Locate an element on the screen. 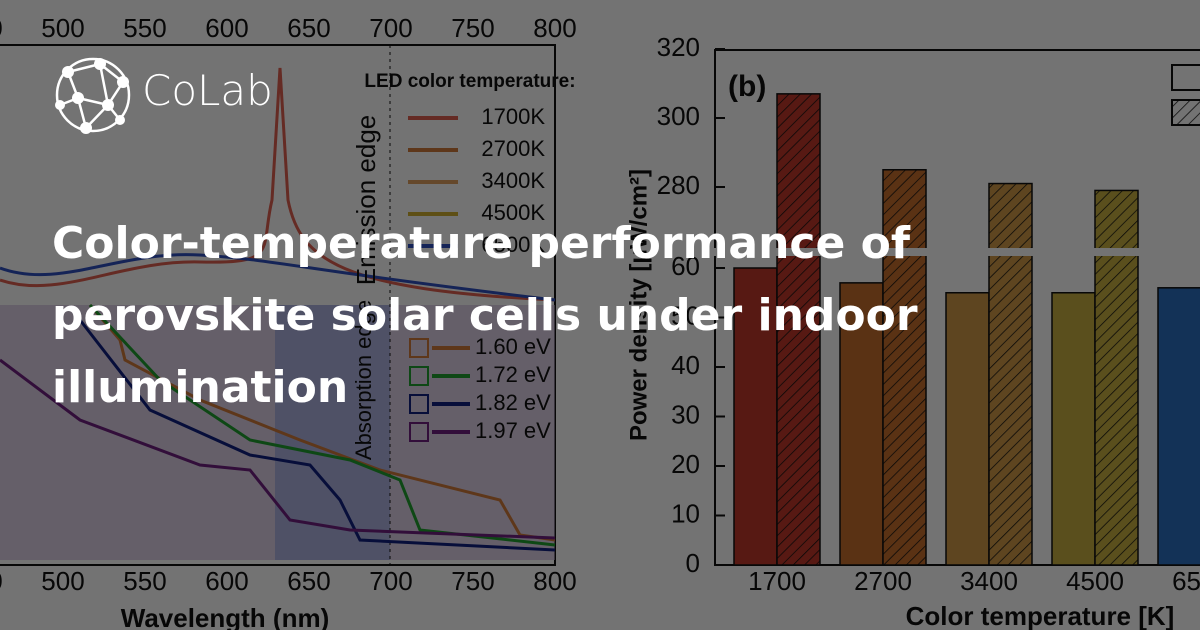  logo-text: CoLab is located at coordinates (207, 90).